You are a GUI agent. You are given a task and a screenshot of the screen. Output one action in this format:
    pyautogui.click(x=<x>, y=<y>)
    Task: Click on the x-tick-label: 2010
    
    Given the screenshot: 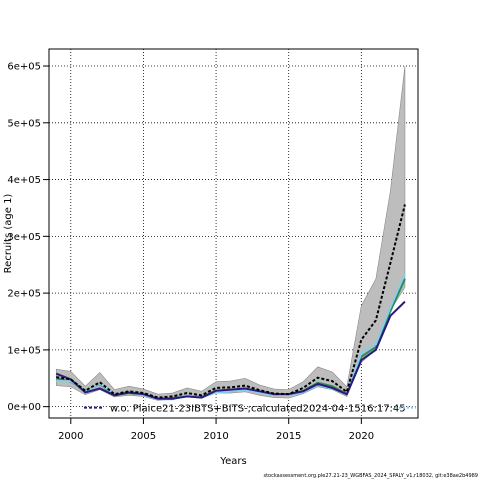 What is the action you would take?
    pyautogui.click(x=215, y=436)
    